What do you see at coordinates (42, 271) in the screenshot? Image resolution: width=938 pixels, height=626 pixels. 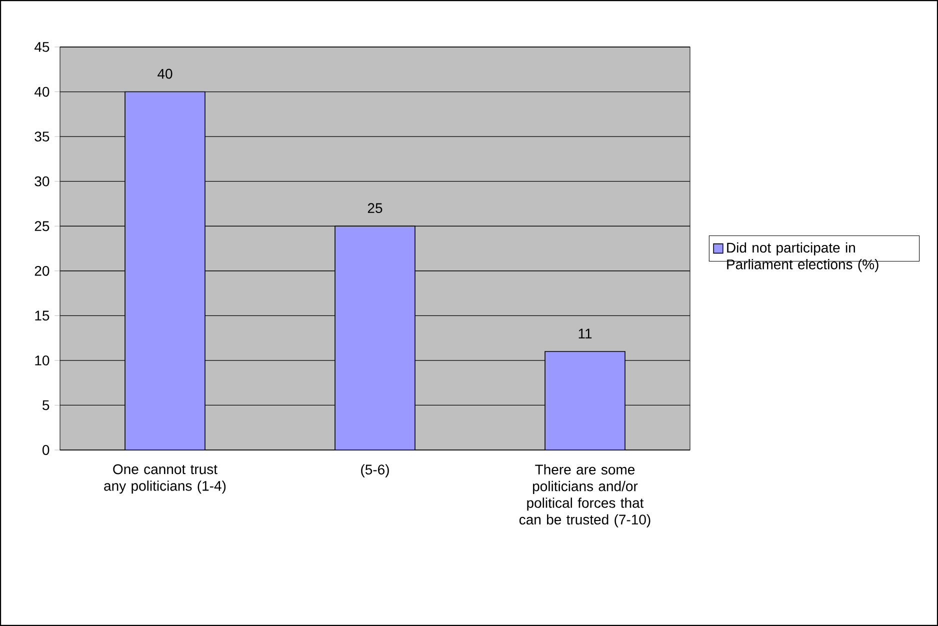 I see `y-tick-label: 20` at bounding box center [42, 271].